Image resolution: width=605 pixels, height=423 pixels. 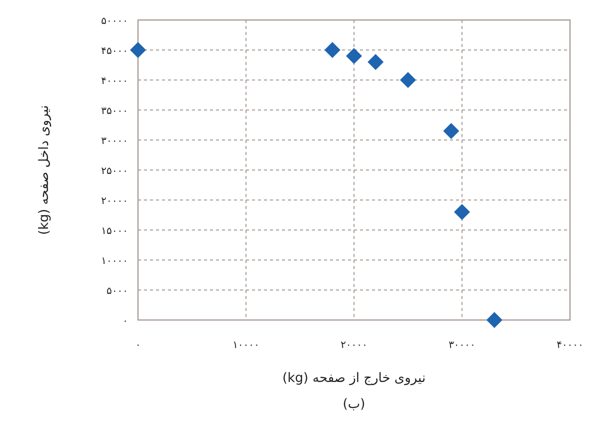 I want to click on x-tick-label: ۳۰۰۰۰, so click(x=462, y=345).